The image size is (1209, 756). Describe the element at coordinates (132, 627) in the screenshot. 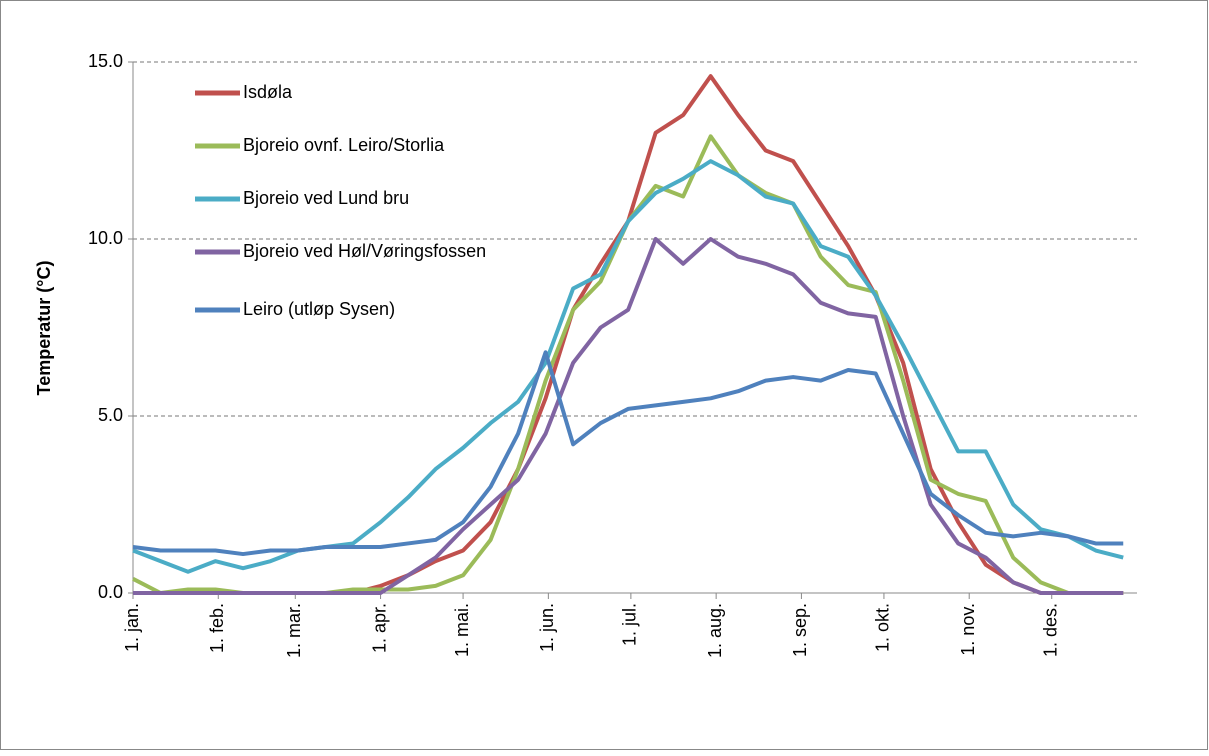

I see `x-tick-label: 1. jan.` at that location.